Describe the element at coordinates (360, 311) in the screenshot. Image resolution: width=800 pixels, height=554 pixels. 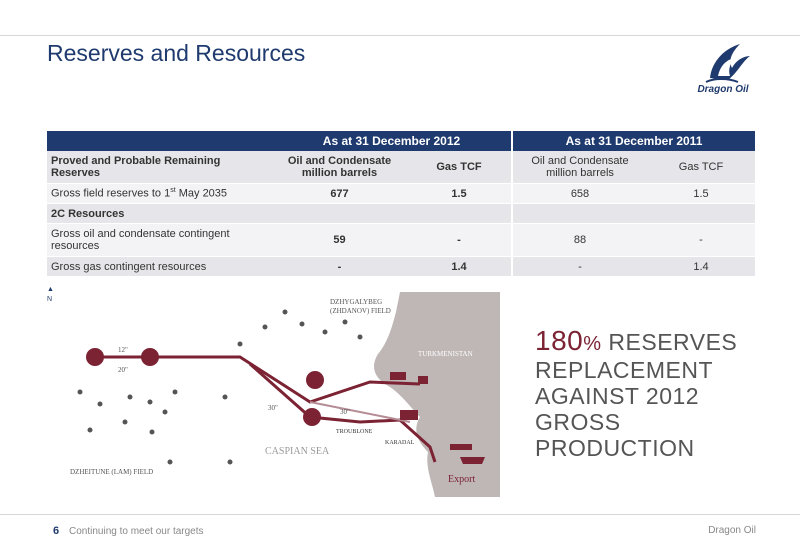
I see `label-zhdanov: (ZHDANOV) FIELD` at that location.